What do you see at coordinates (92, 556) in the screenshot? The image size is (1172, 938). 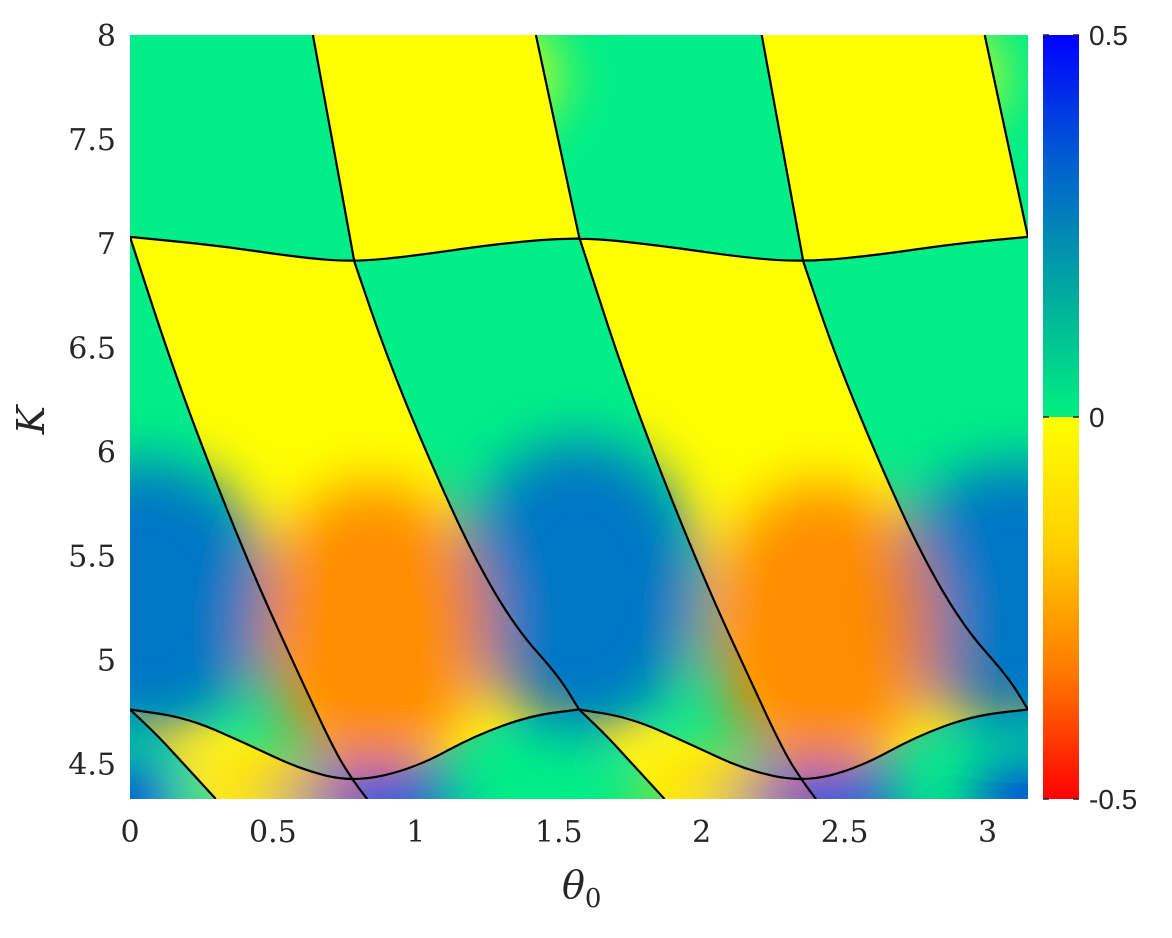 I see `y-tick-label: 5.5` at bounding box center [92, 556].